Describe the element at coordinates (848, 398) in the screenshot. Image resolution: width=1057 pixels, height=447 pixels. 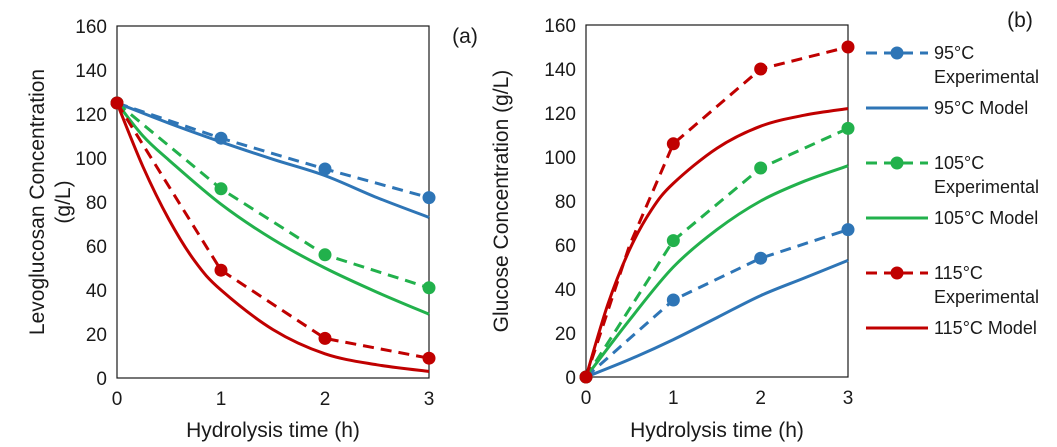
I see `panel-b-xtick-label: 3` at that location.